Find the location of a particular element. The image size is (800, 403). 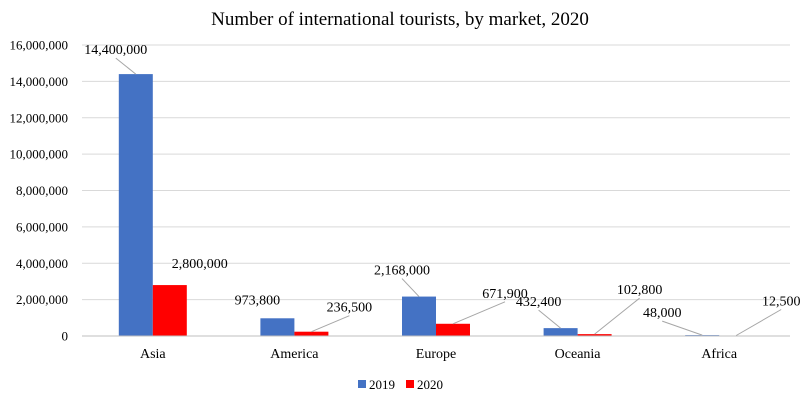

bar-2020-oceania is located at coordinates (594, 335).